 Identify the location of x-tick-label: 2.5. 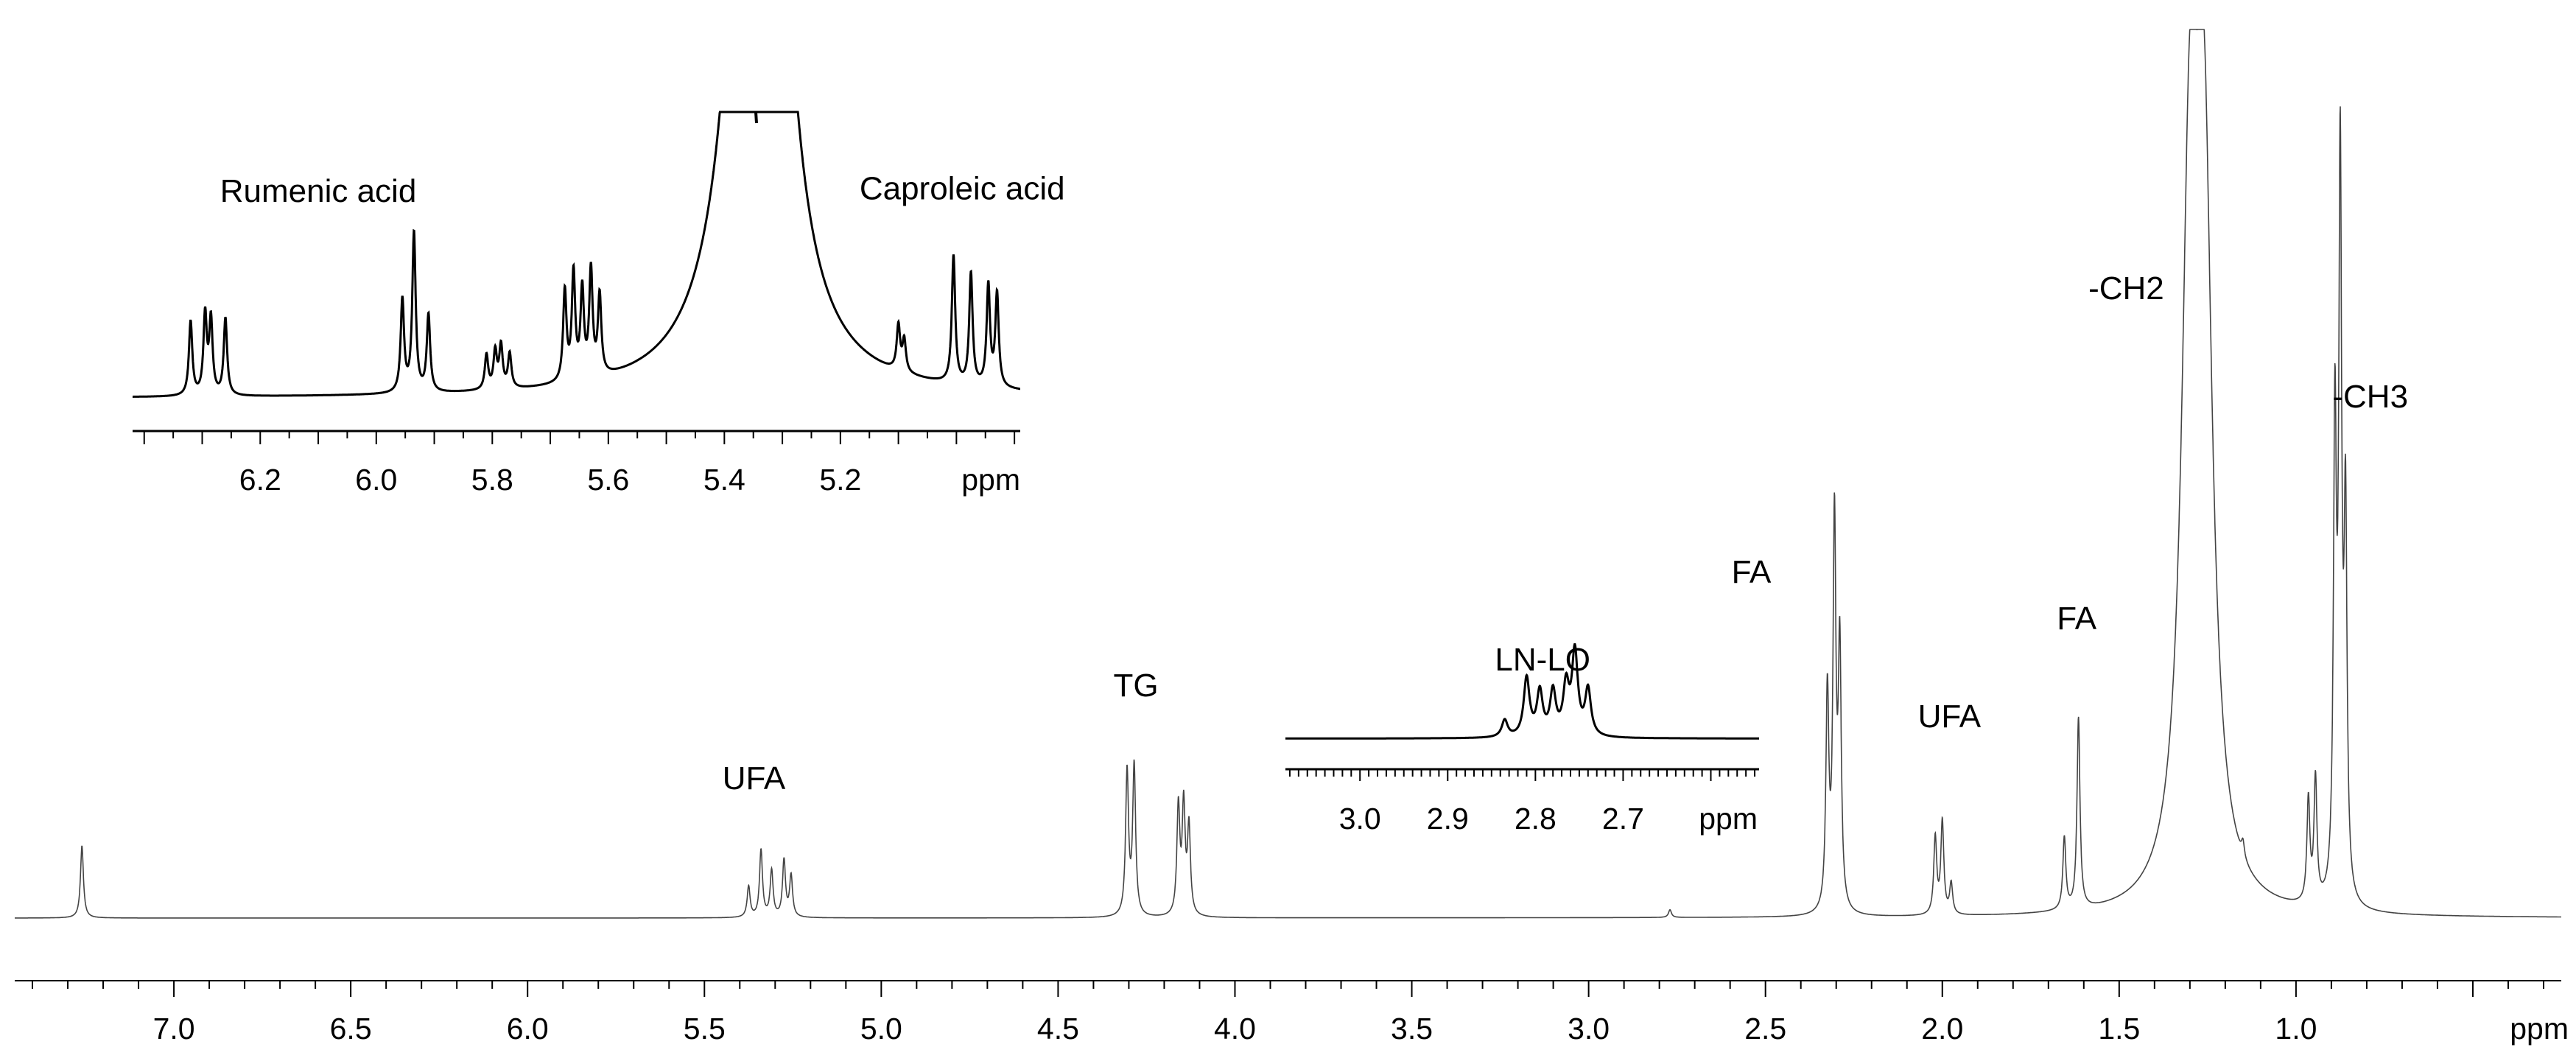
(1765, 1029).